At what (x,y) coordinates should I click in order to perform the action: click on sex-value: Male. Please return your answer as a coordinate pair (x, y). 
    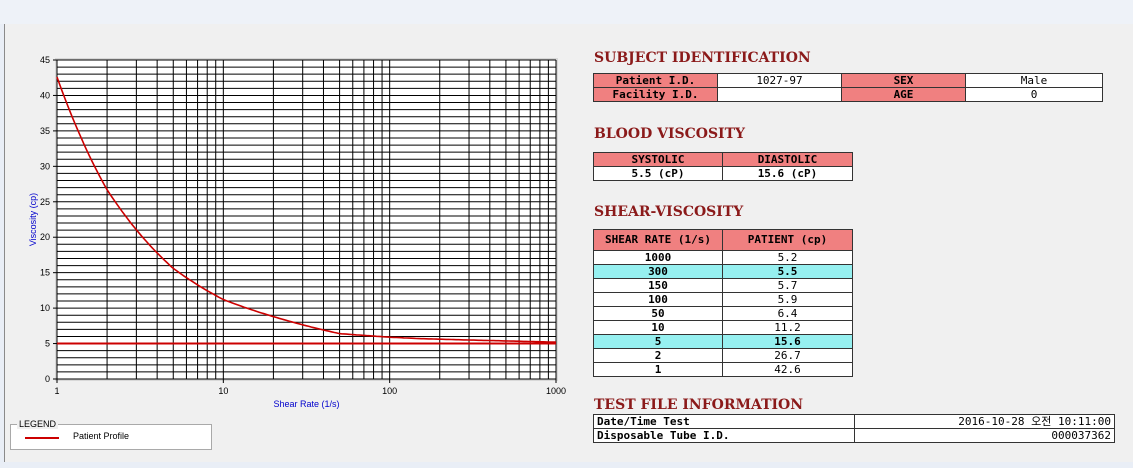
    Looking at the image, I should click on (1034, 80).